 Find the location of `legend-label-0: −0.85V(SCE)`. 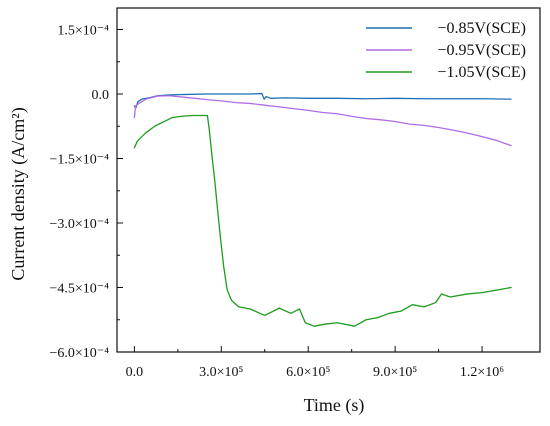

legend-label-0: −0.85V(SCE) is located at coordinates (481, 28).